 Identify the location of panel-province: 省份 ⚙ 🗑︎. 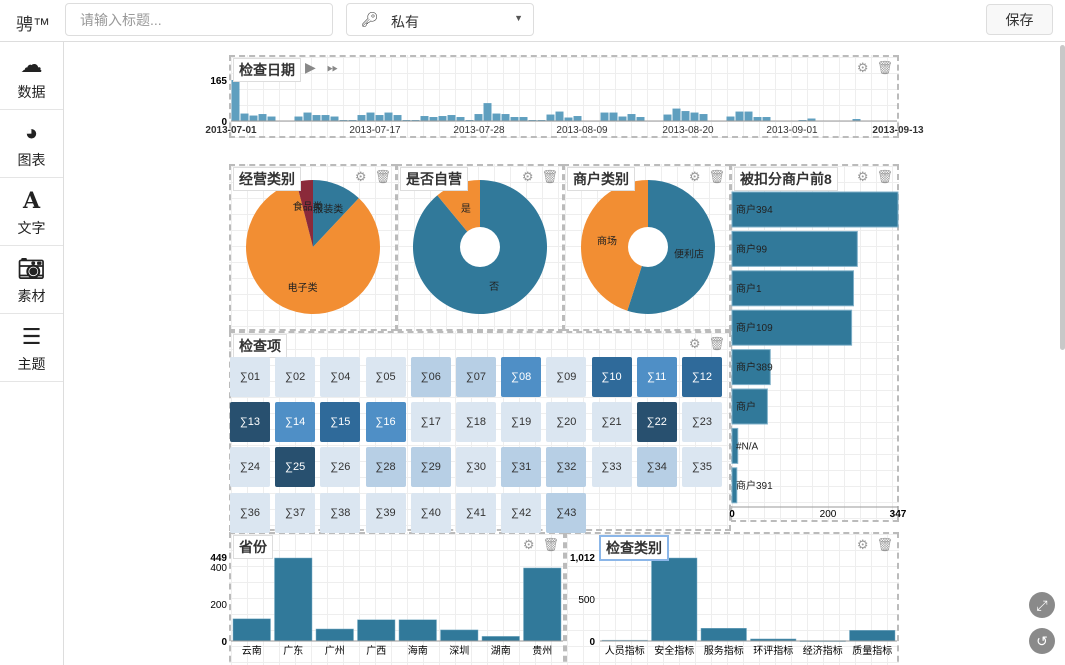
(397, 598).